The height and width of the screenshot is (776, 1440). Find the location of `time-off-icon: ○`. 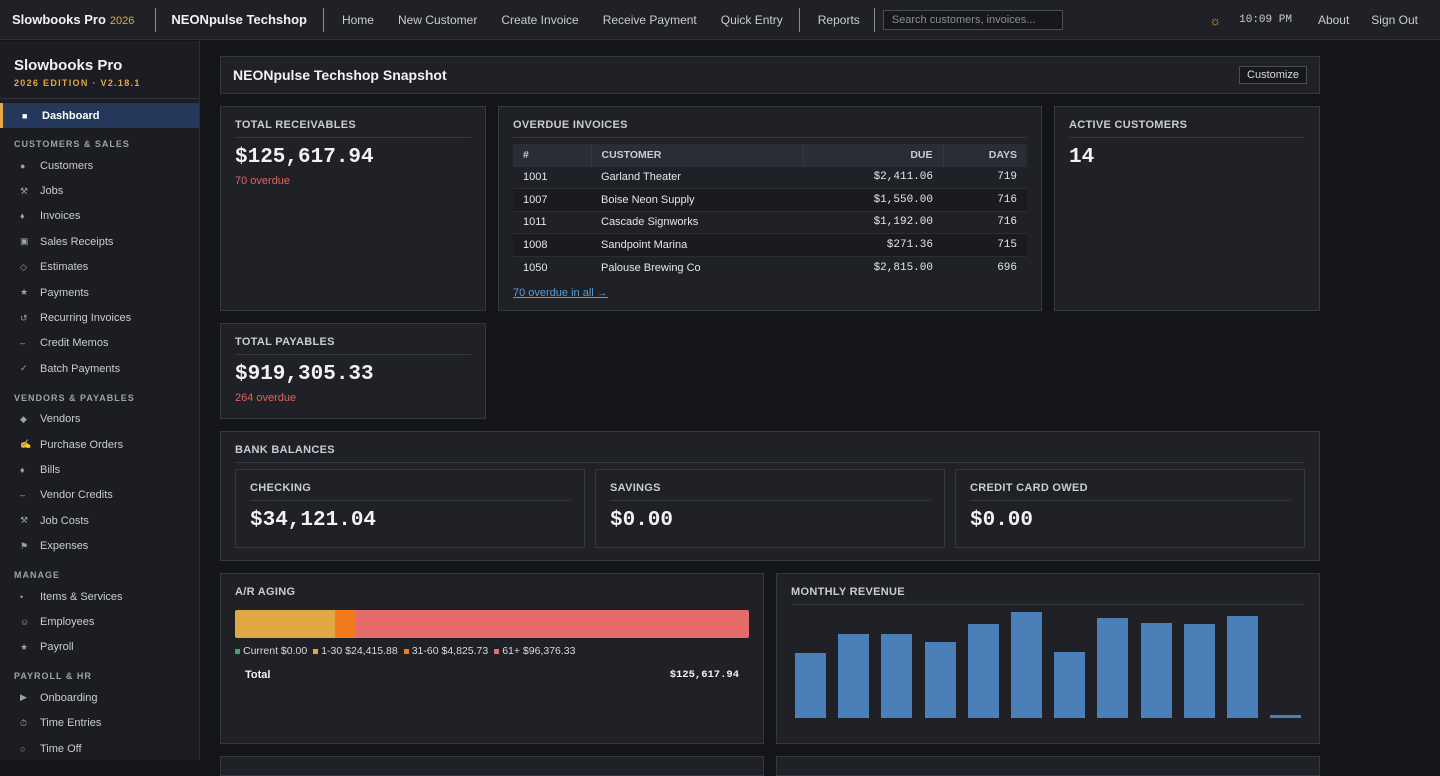

time-off-icon: ○ is located at coordinates (23, 748).